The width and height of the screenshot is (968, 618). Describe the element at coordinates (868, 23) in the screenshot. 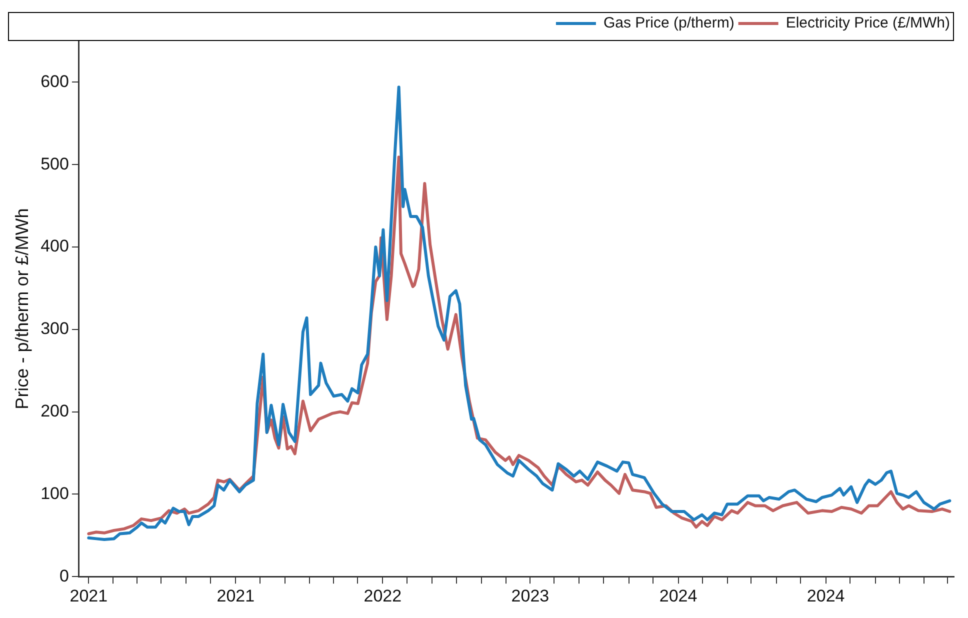

I see `legend-label: Electricity Price (£/MWh)` at that location.